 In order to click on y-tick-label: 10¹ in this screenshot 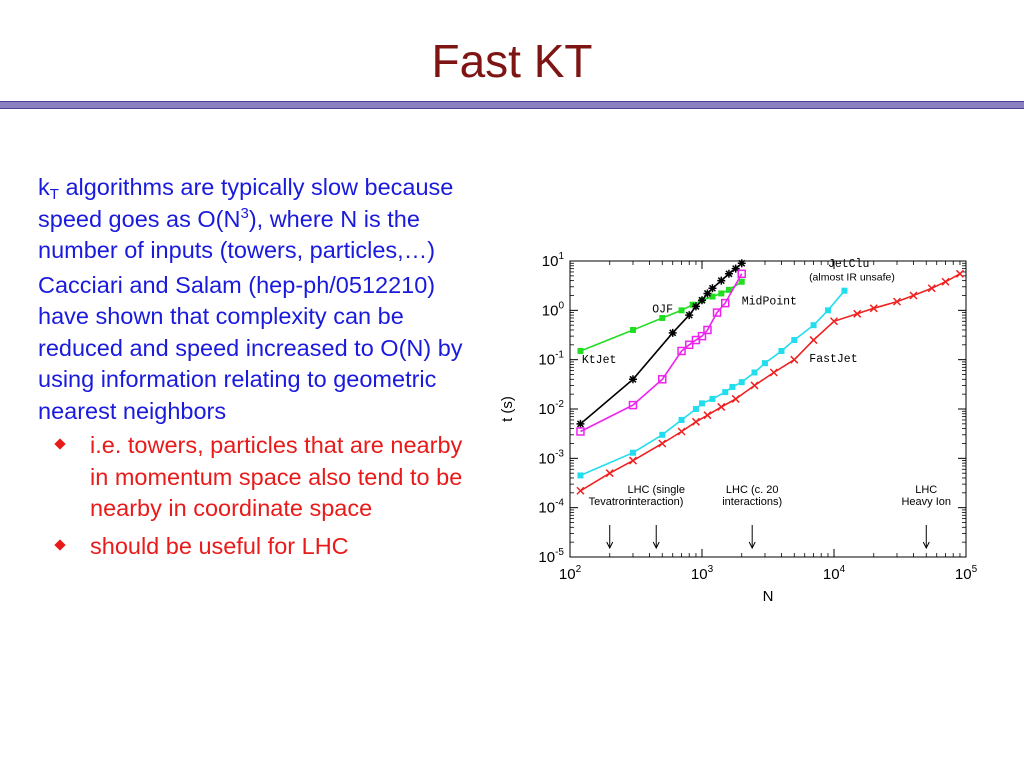, I will do `click(553, 260)`.